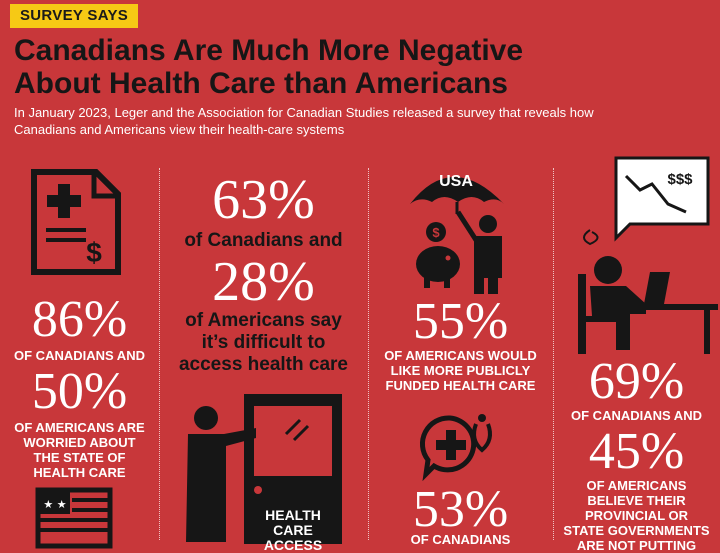 Image resolution: width=720 pixels, height=553 pixels. What do you see at coordinates (436, 232) in the screenshot?
I see `coin-symbol: $` at bounding box center [436, 232].